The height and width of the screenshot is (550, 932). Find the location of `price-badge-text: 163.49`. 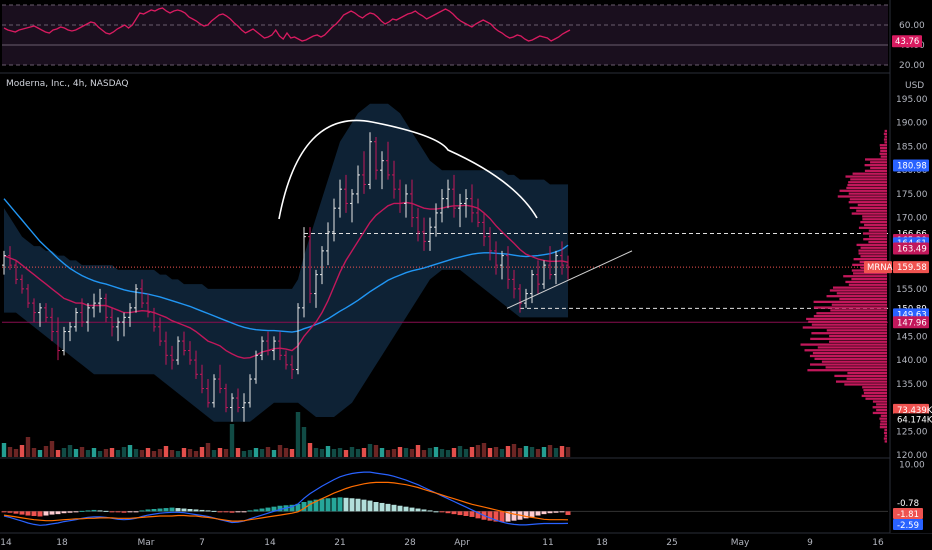

price-badge-text: 163.49 is located at coordinates (912, 250).